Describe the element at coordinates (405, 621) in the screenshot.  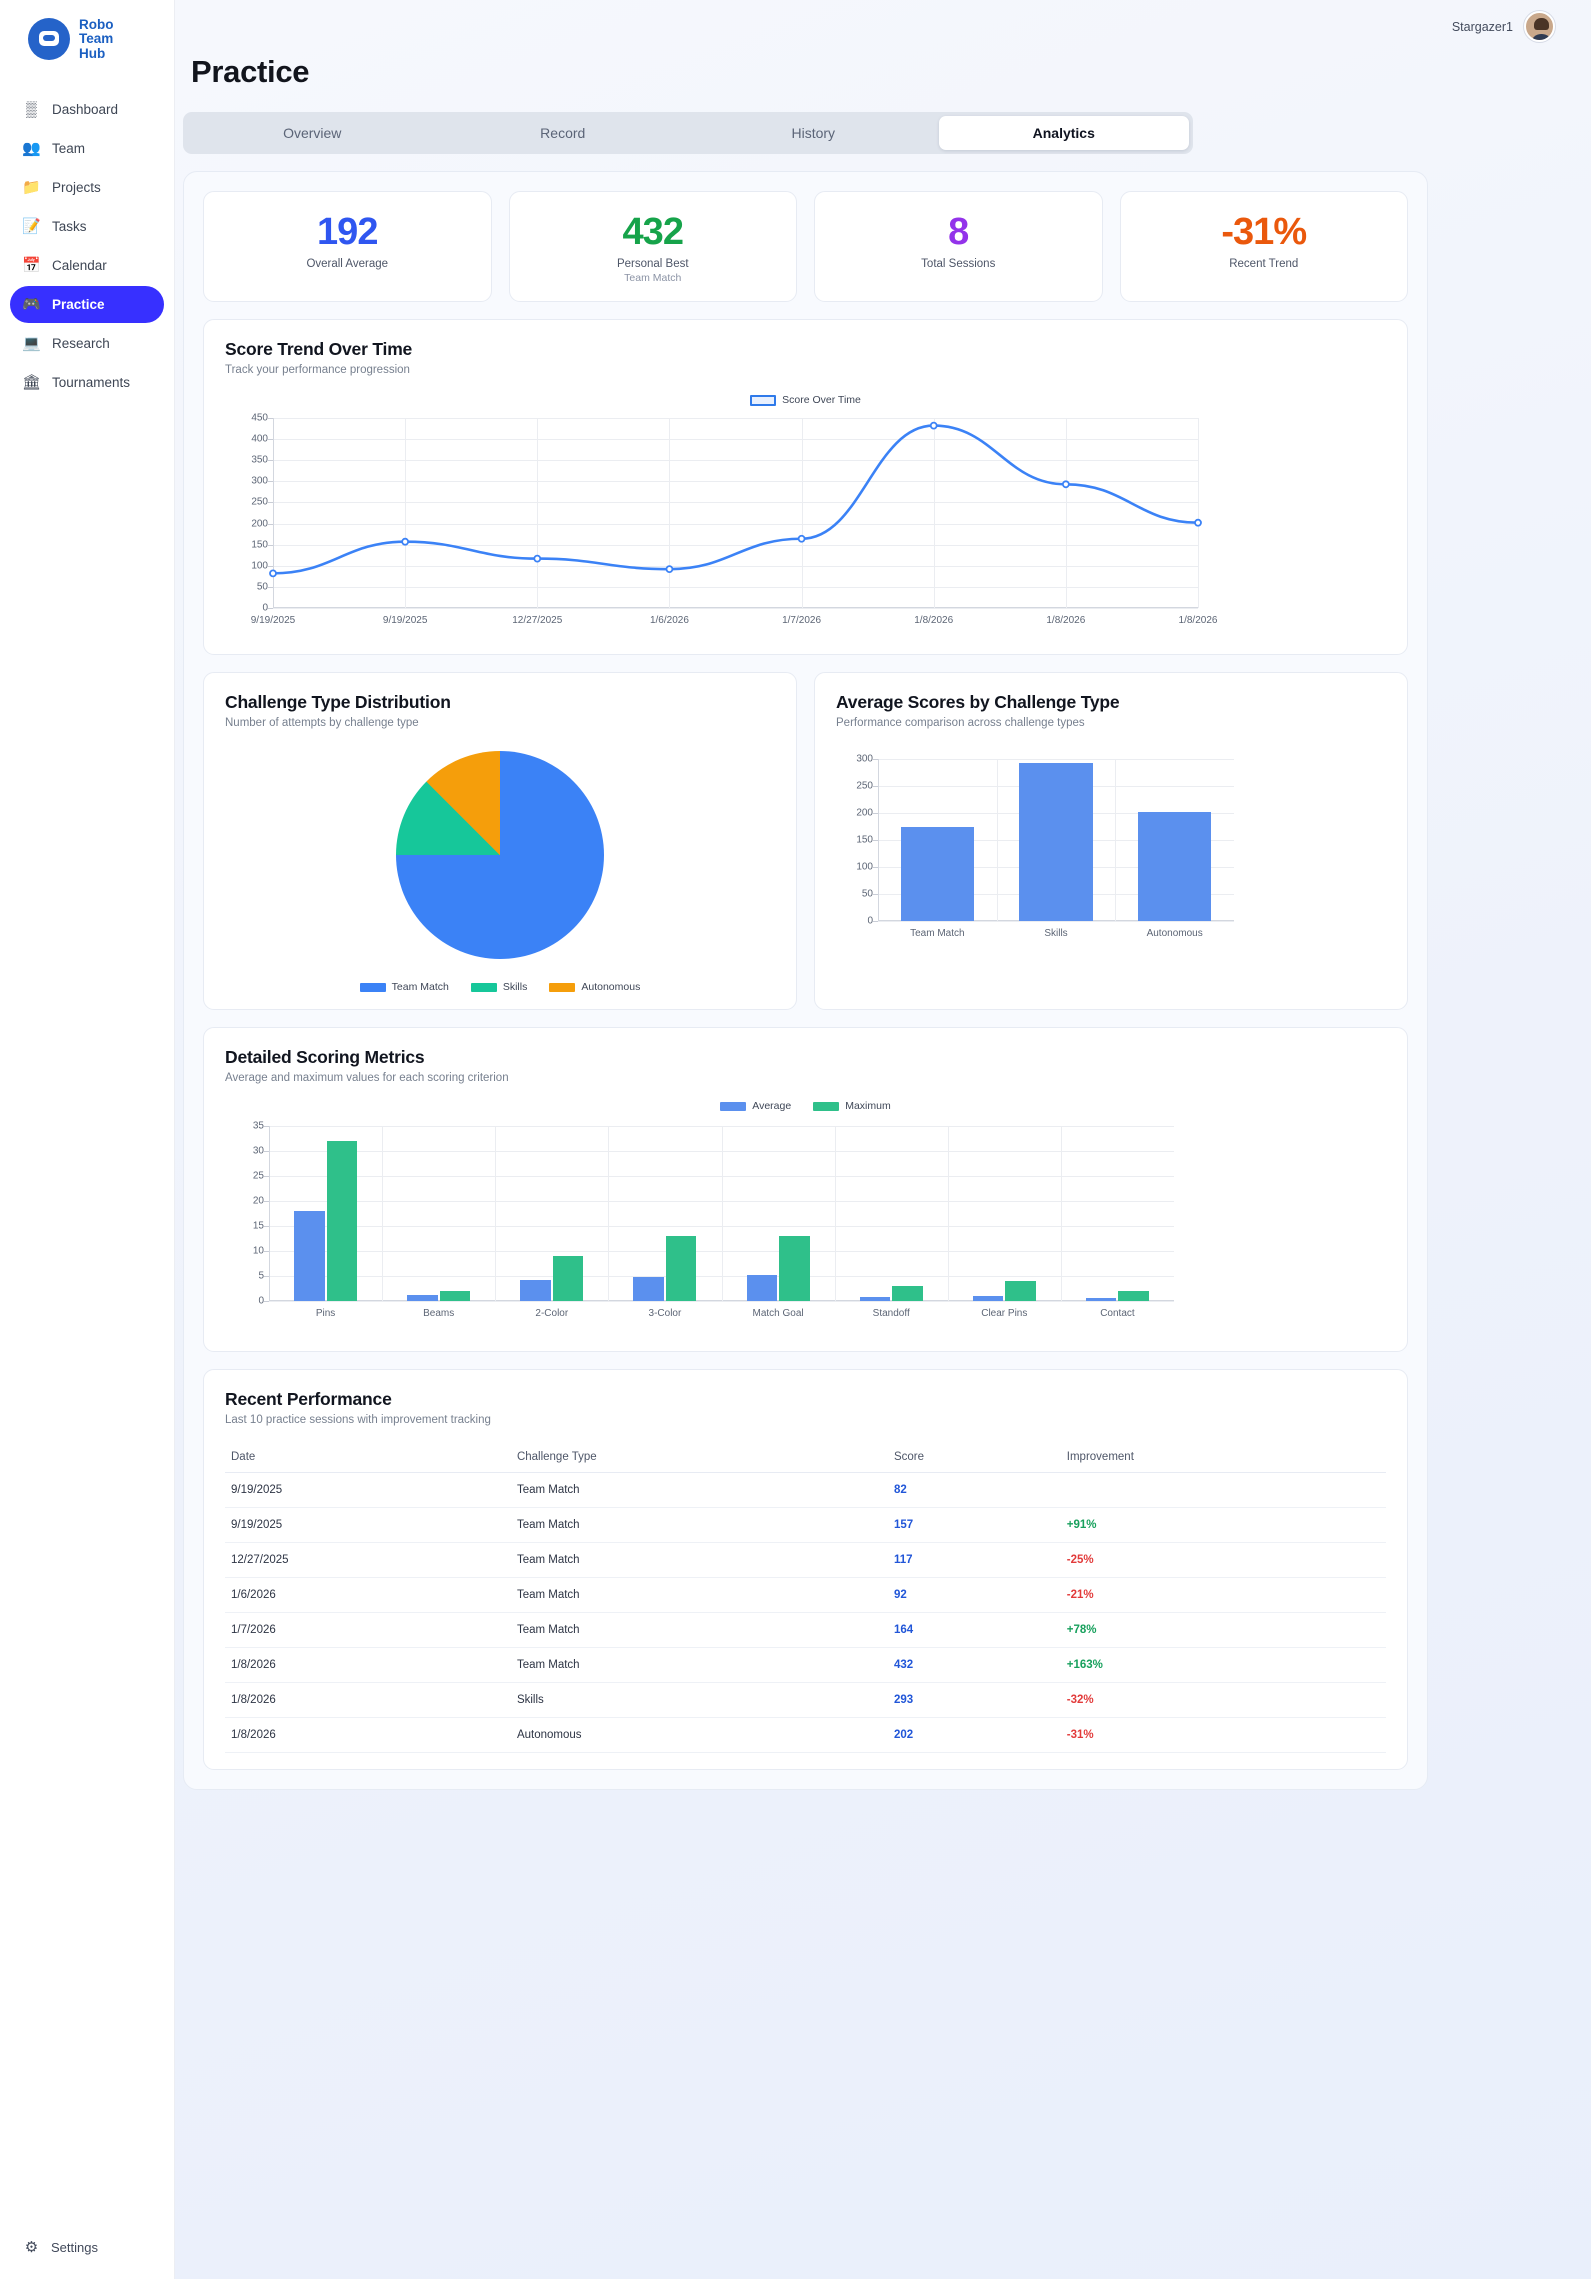
I see `x-axis-tick-label: 9/19/2025` at that location.